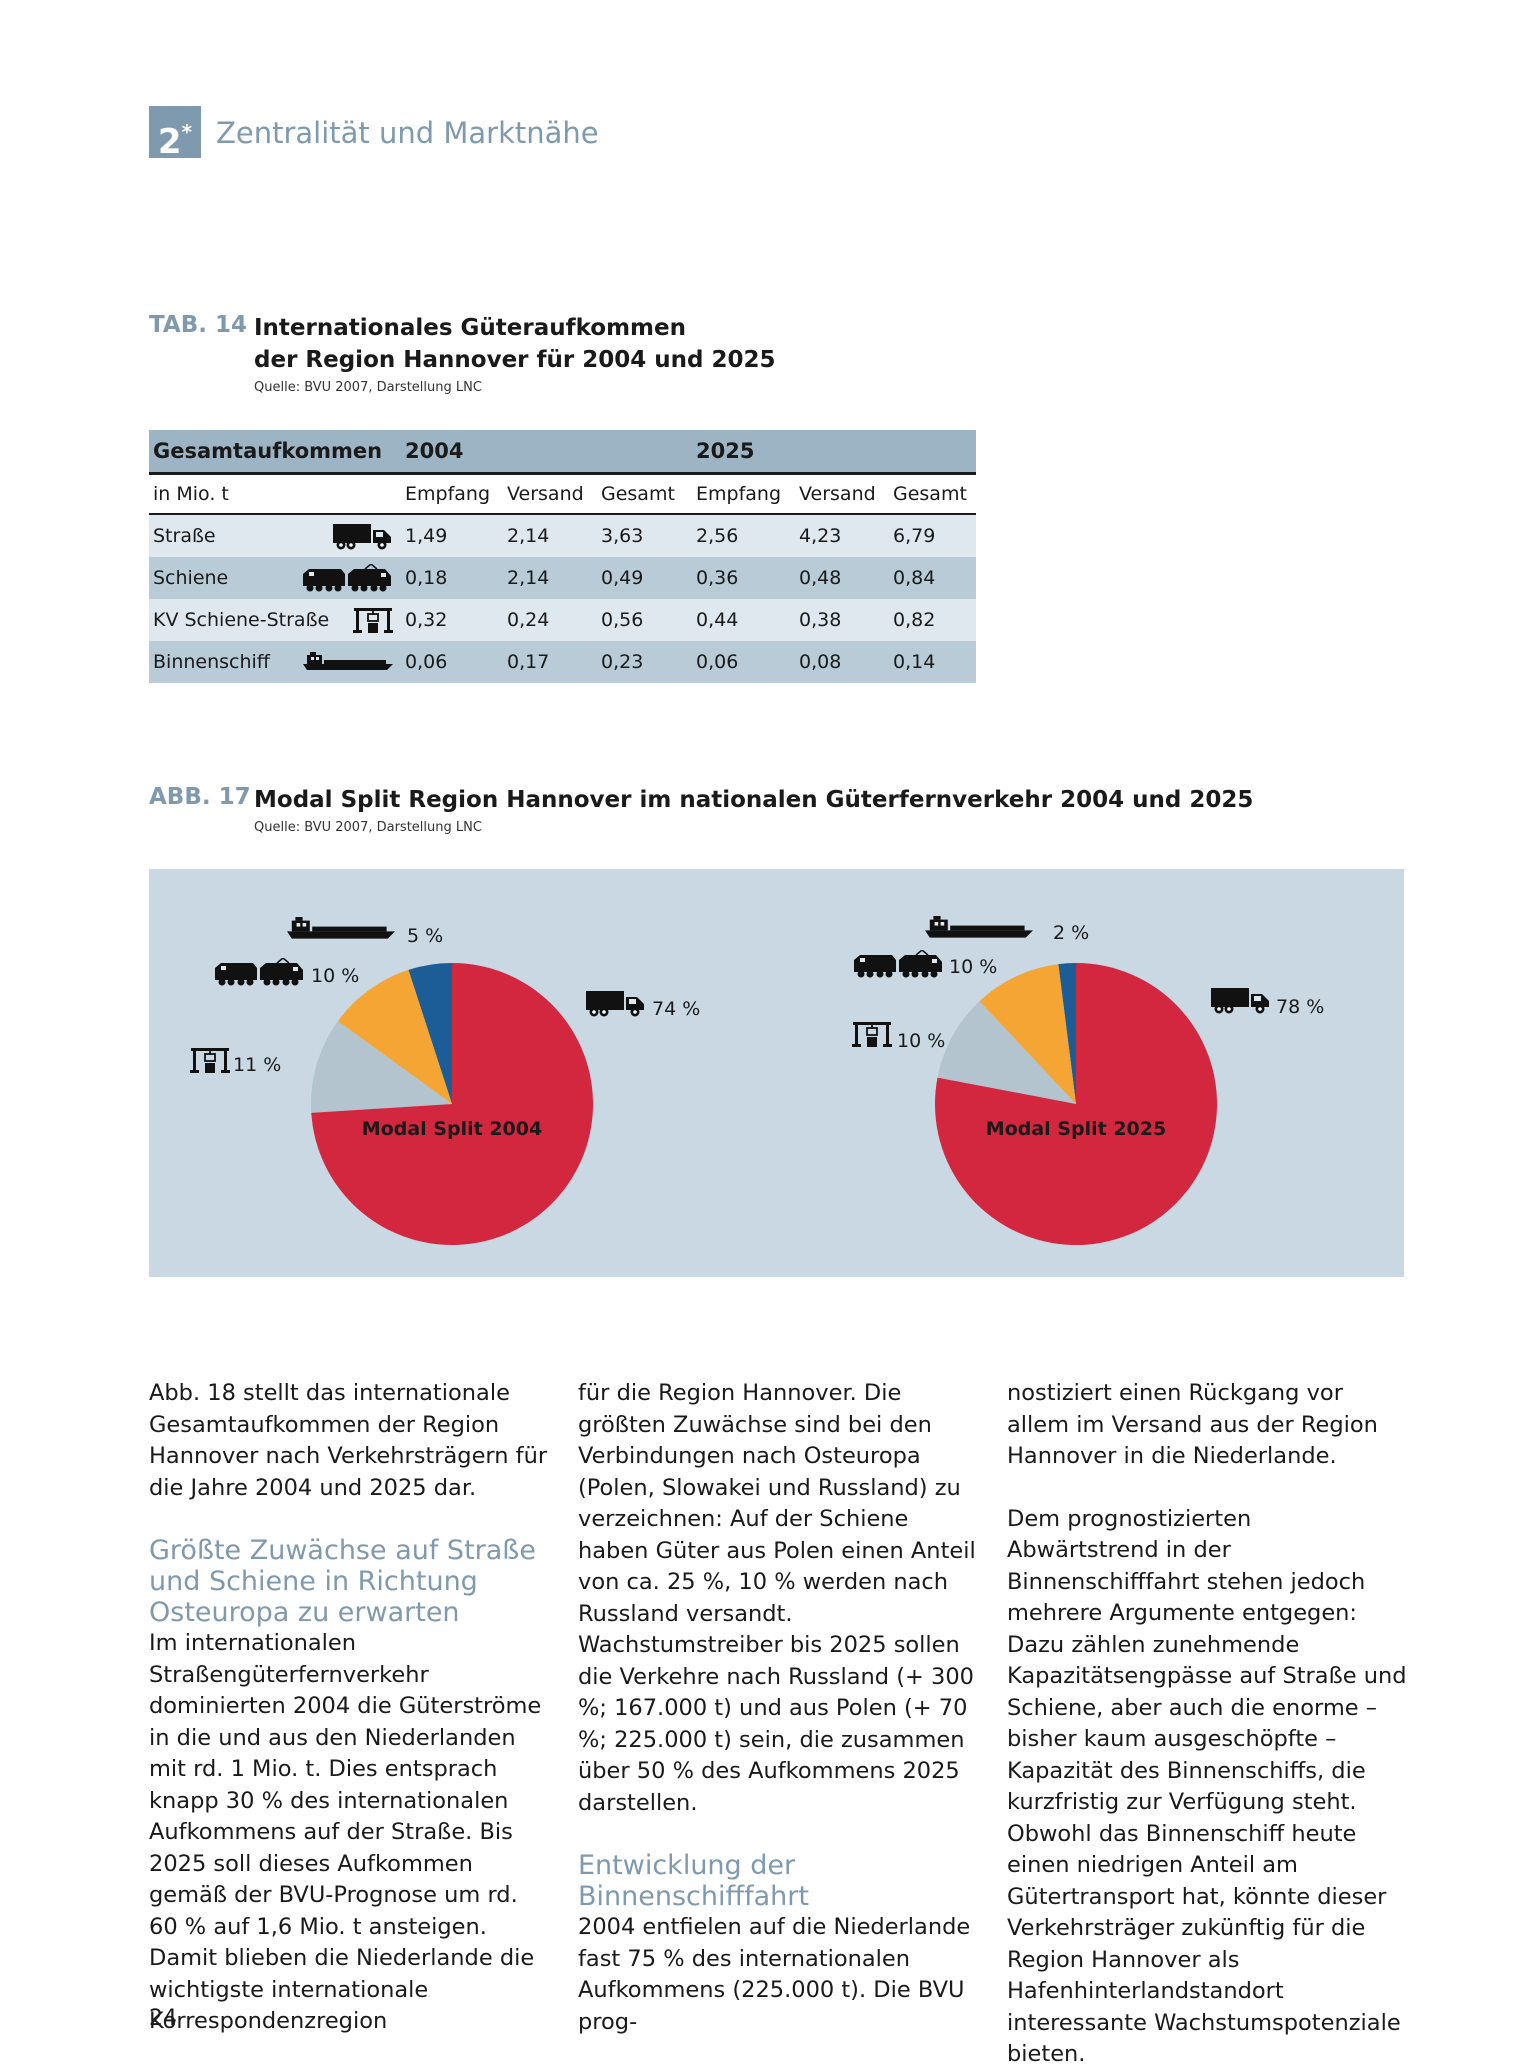  What do you see at coordinates (693, 1881) in the screenshot?
I see `section-heading-2: Entwicklung der Binnenschifffahrt` at bounding box center [693, 1881].